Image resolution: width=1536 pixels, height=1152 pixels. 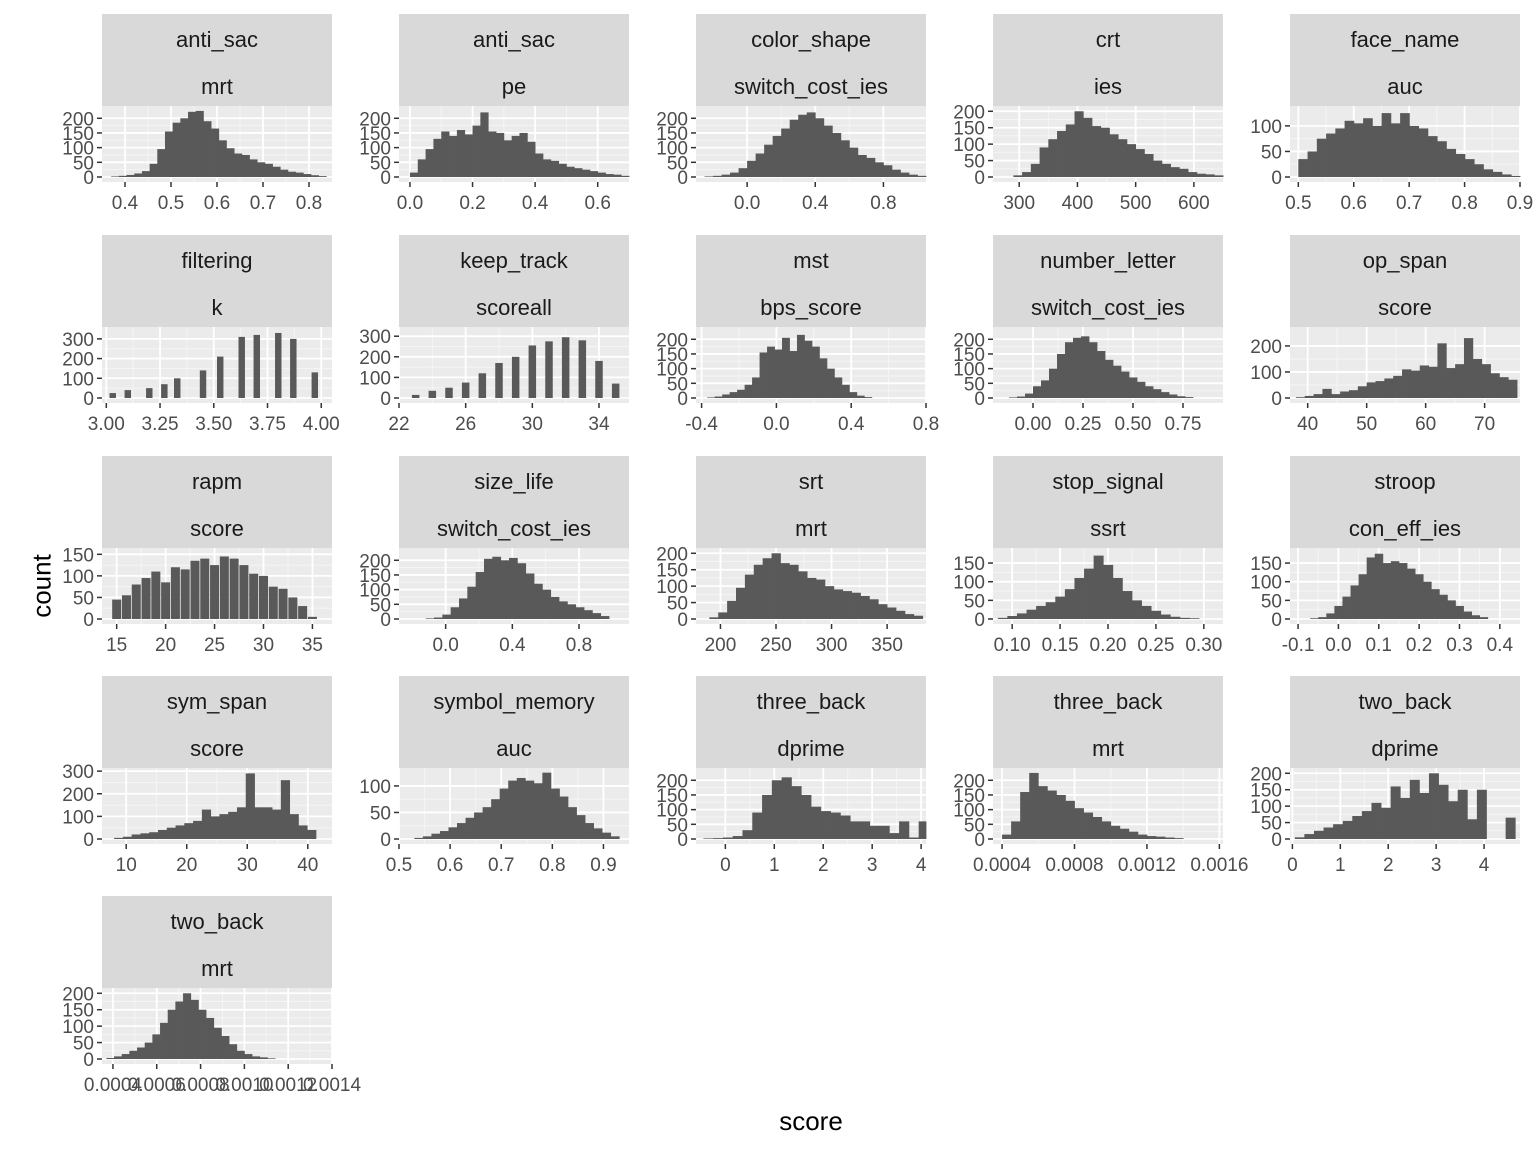 What do you see at coordinates (217, 701) in the screenshot?
I see `facet-strip-task-label: sym_span` at bounding box center [217, 701].